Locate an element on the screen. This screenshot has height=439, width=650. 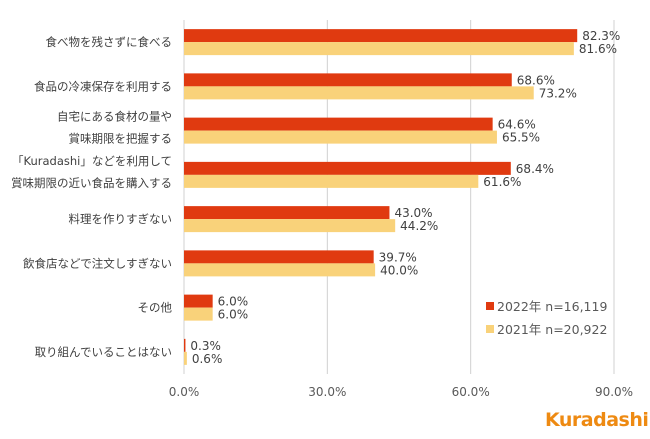
logo: Kuradashi is located at coordinates (597, 420).